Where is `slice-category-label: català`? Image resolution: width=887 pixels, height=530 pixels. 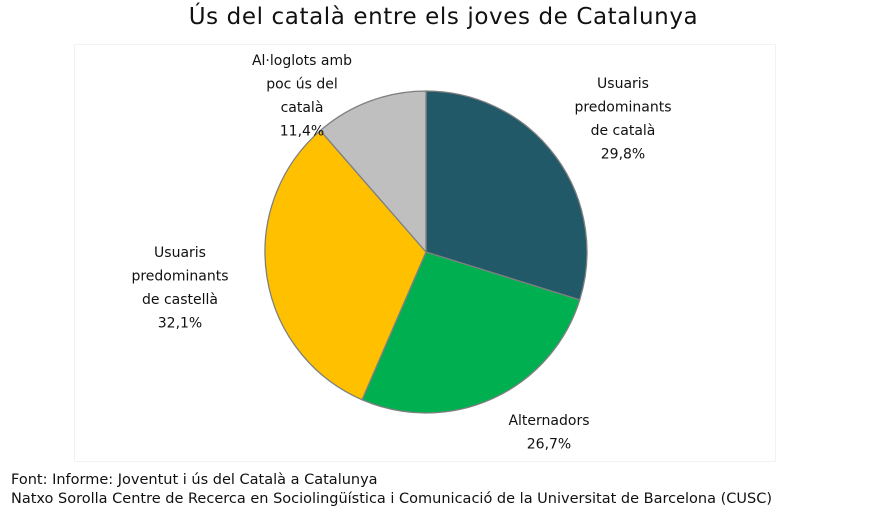 slice-category-label: català is located at coordinates (302, 108).